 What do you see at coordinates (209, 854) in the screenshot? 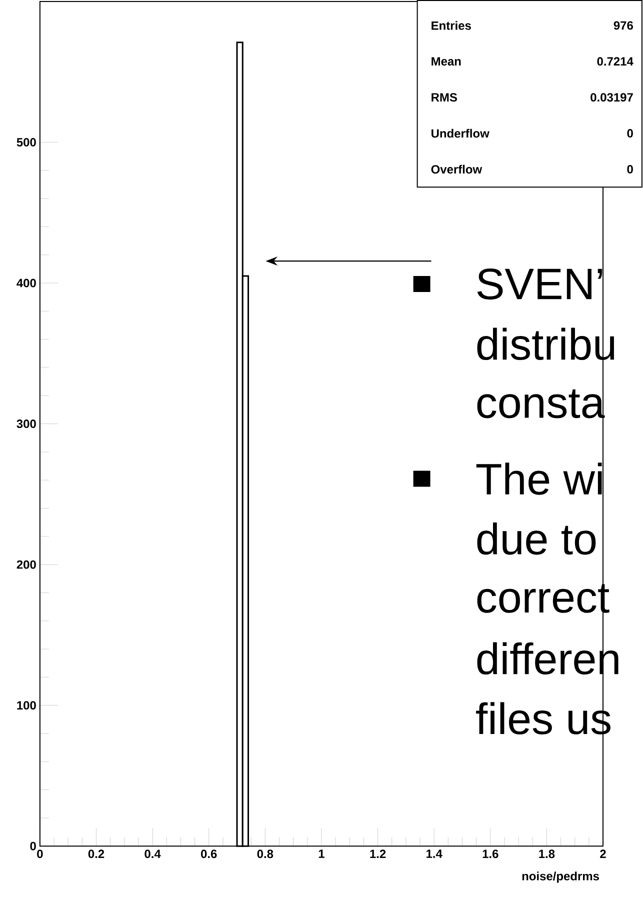
I see `x-tick-label: 0.6` at bounding box center [209, 854].